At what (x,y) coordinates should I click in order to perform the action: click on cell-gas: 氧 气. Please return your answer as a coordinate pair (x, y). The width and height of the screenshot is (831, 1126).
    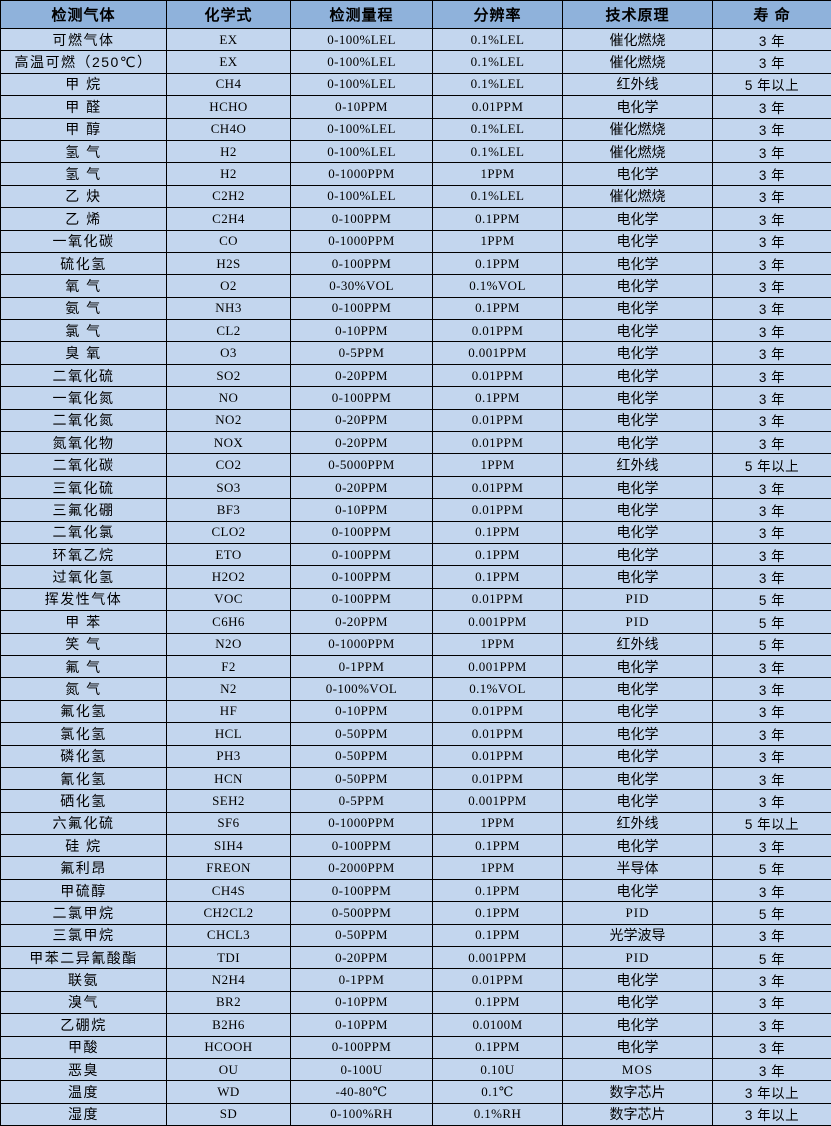
    Looking at the image, I should click on (84, 286).